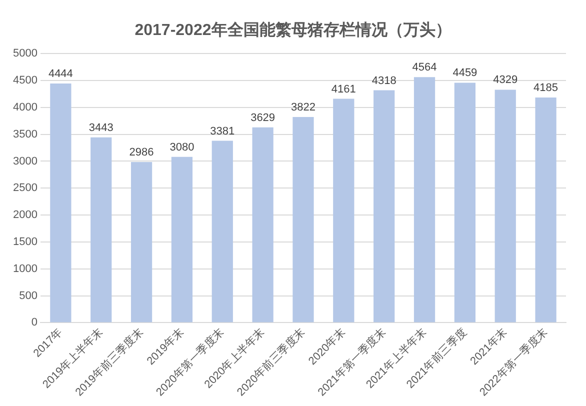  Describe the element at coordinates (60, 74) in the screenshot. I see `data-label: 4444` at that location.